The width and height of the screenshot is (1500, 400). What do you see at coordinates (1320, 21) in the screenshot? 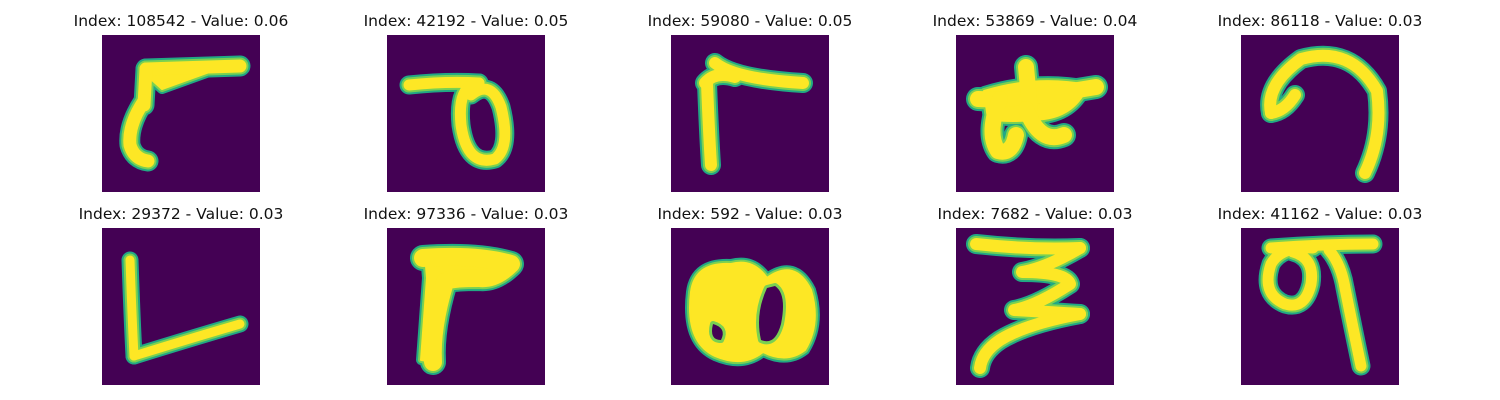
I see `sample-title: Index: 86118 - Value: 0.03` at bounding box center [1320, 21].